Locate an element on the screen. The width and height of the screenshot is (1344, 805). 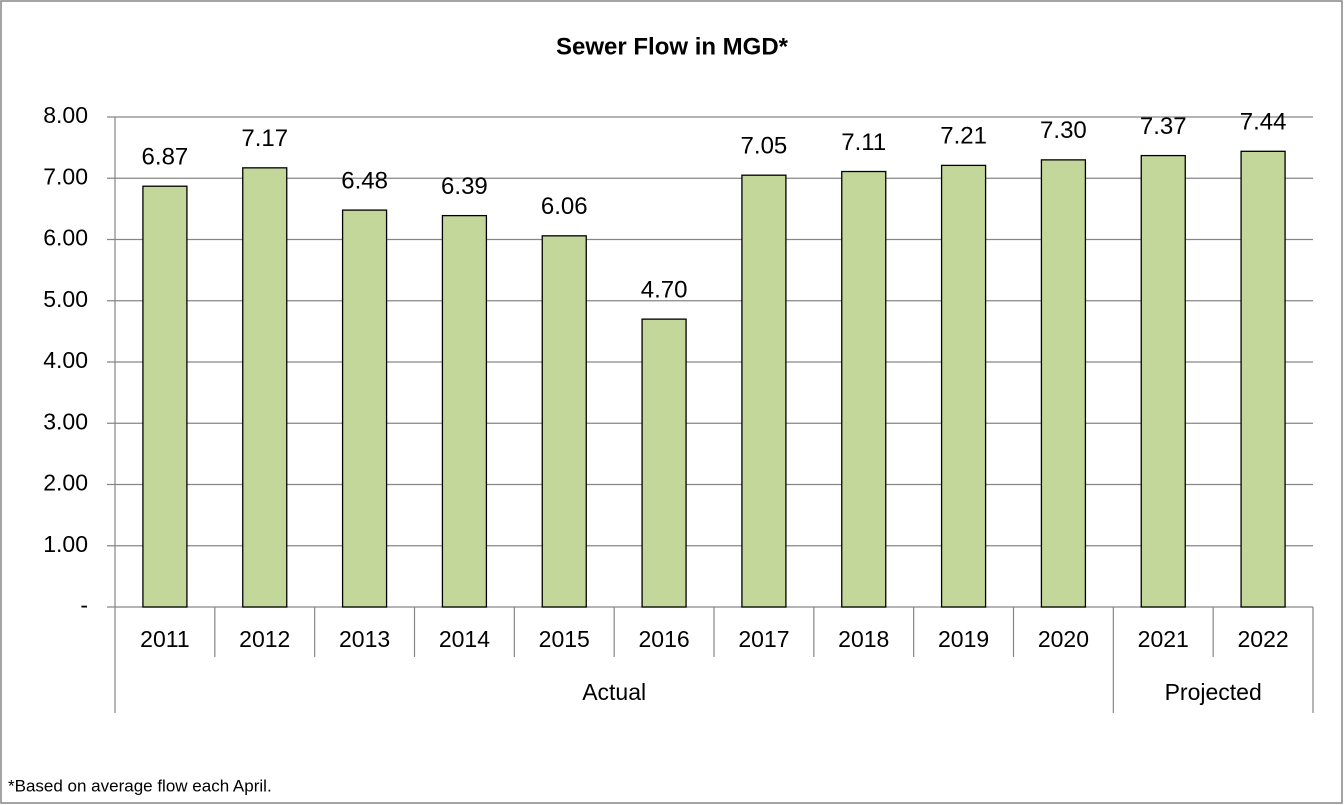
data-label: 4.70 is located at coordinates (664, 289).